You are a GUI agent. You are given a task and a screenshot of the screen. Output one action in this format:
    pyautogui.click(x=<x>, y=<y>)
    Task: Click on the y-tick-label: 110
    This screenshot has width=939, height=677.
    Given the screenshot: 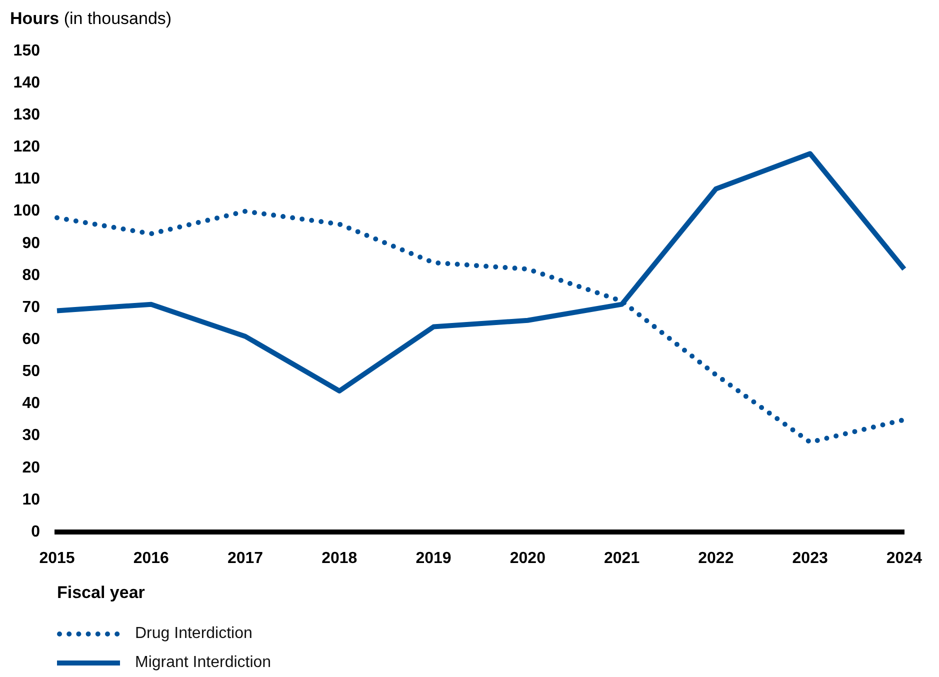 What is the action you would take?
    pyautogui.click(x=27, y=179)
    